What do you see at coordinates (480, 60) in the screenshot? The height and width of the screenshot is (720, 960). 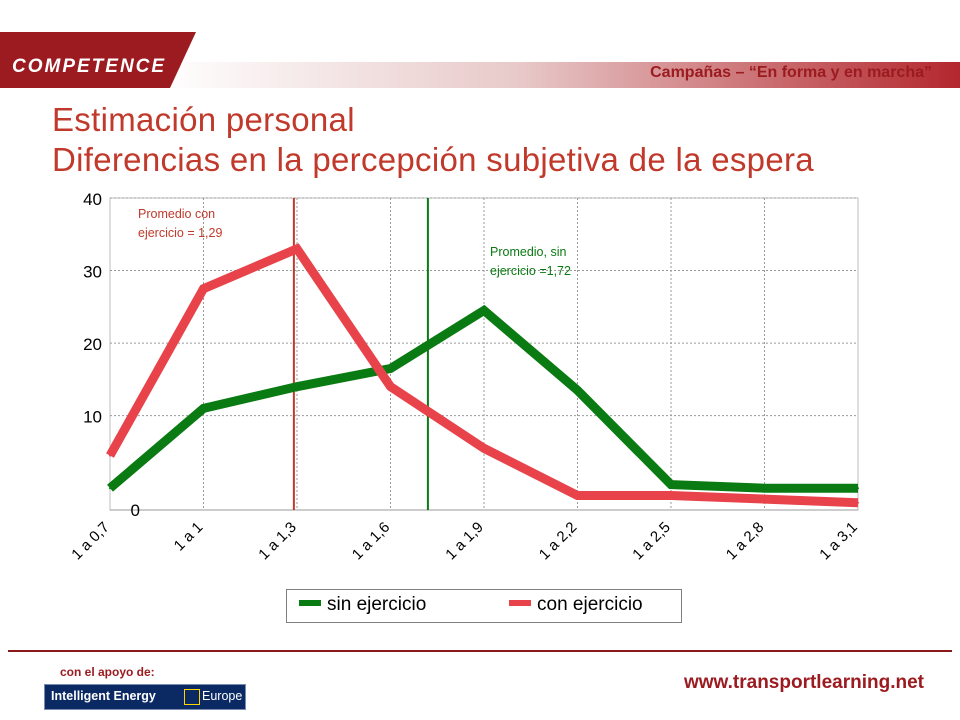 I see `header-bar` at bounding box center [480, 60].